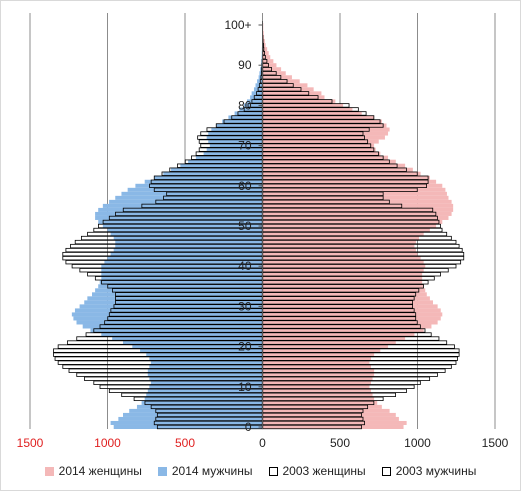 The height and width of the screenshot is (491, 521). What do you see at coordinates (245, 226) in the screenshot?
I see `y-tick-label-50: 50` at bounding box center [245, 226].